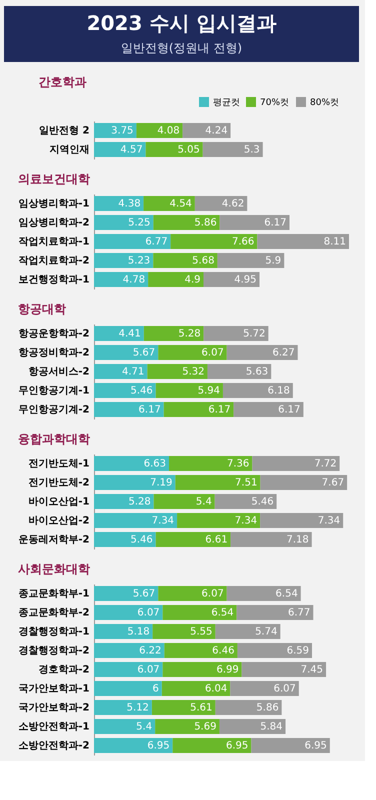  I want to click on y-tick-label: 경호학과-2, so click(64, 670).